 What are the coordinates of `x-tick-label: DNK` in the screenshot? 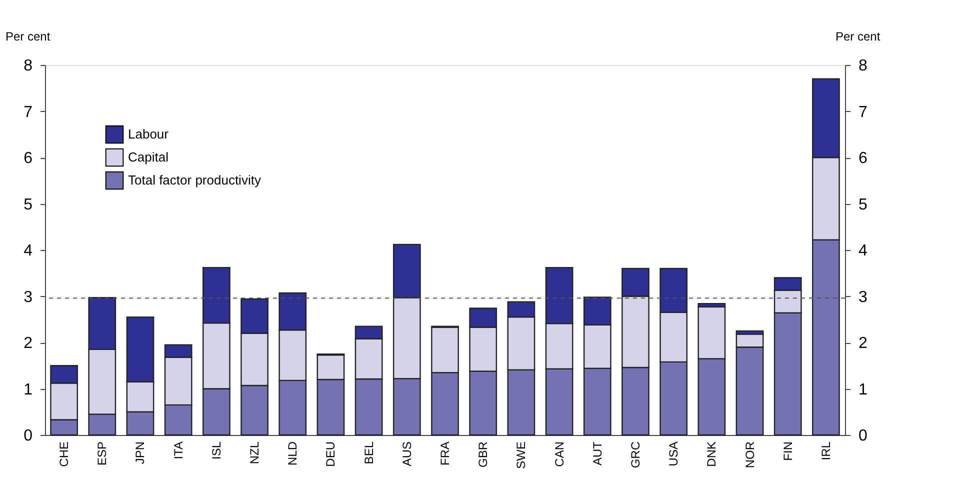 It's located at (711, 454).